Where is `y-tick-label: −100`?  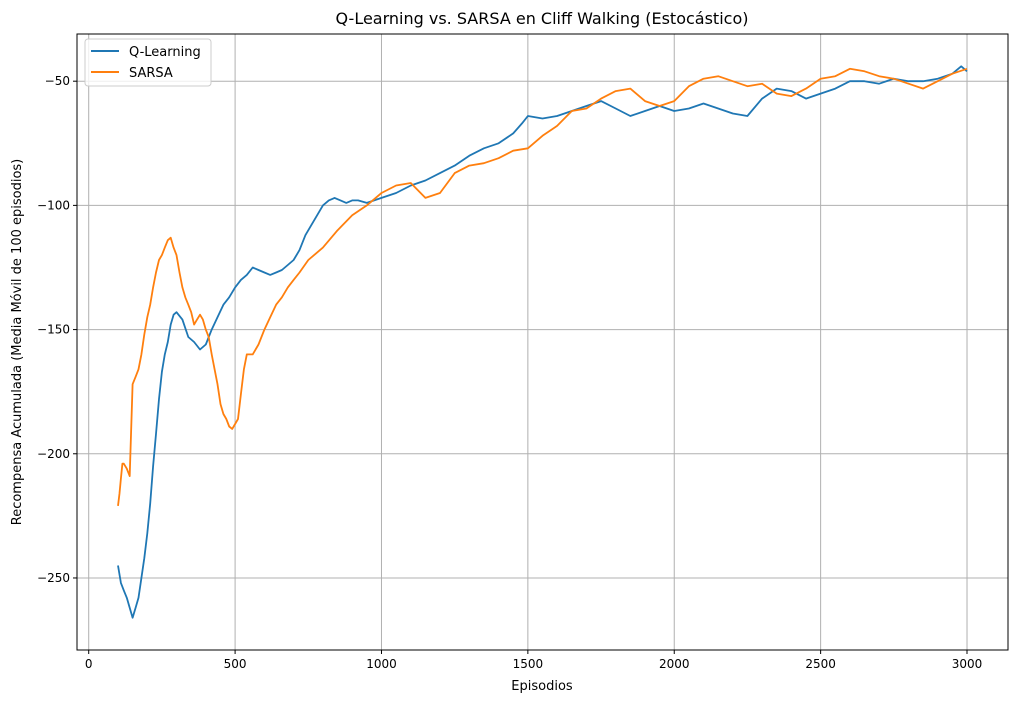
y-tick-label: −100 is located at coordinates (53, 205).